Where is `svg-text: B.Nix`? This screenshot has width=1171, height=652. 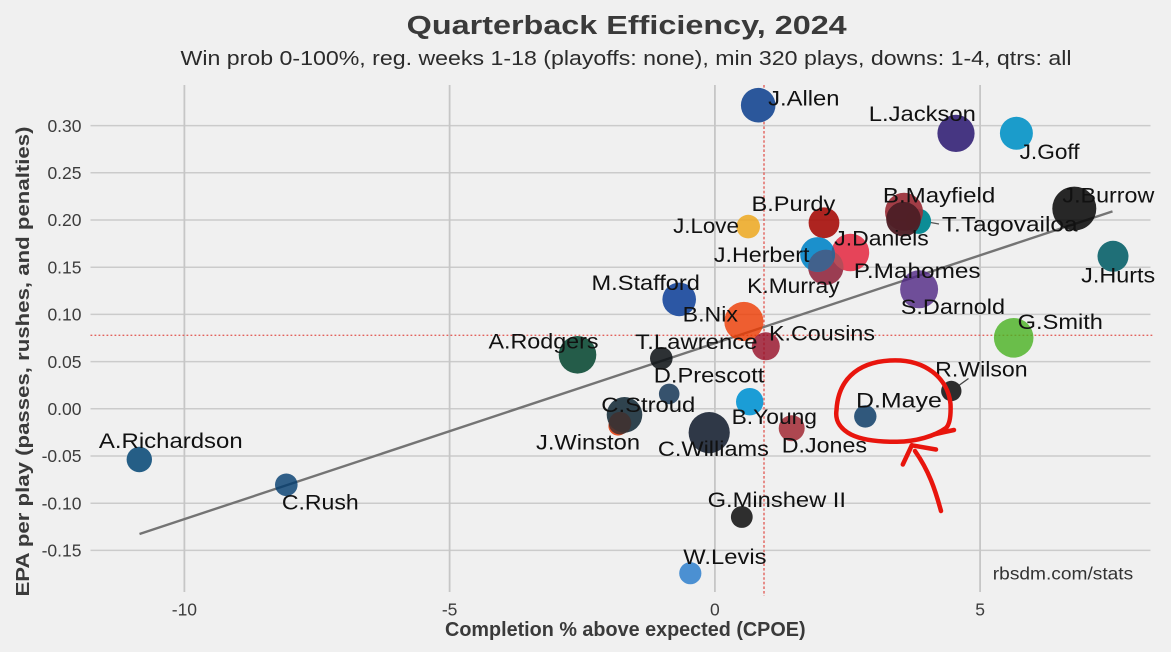
svg-text: B.Nix is located at coordinates (711, 314).